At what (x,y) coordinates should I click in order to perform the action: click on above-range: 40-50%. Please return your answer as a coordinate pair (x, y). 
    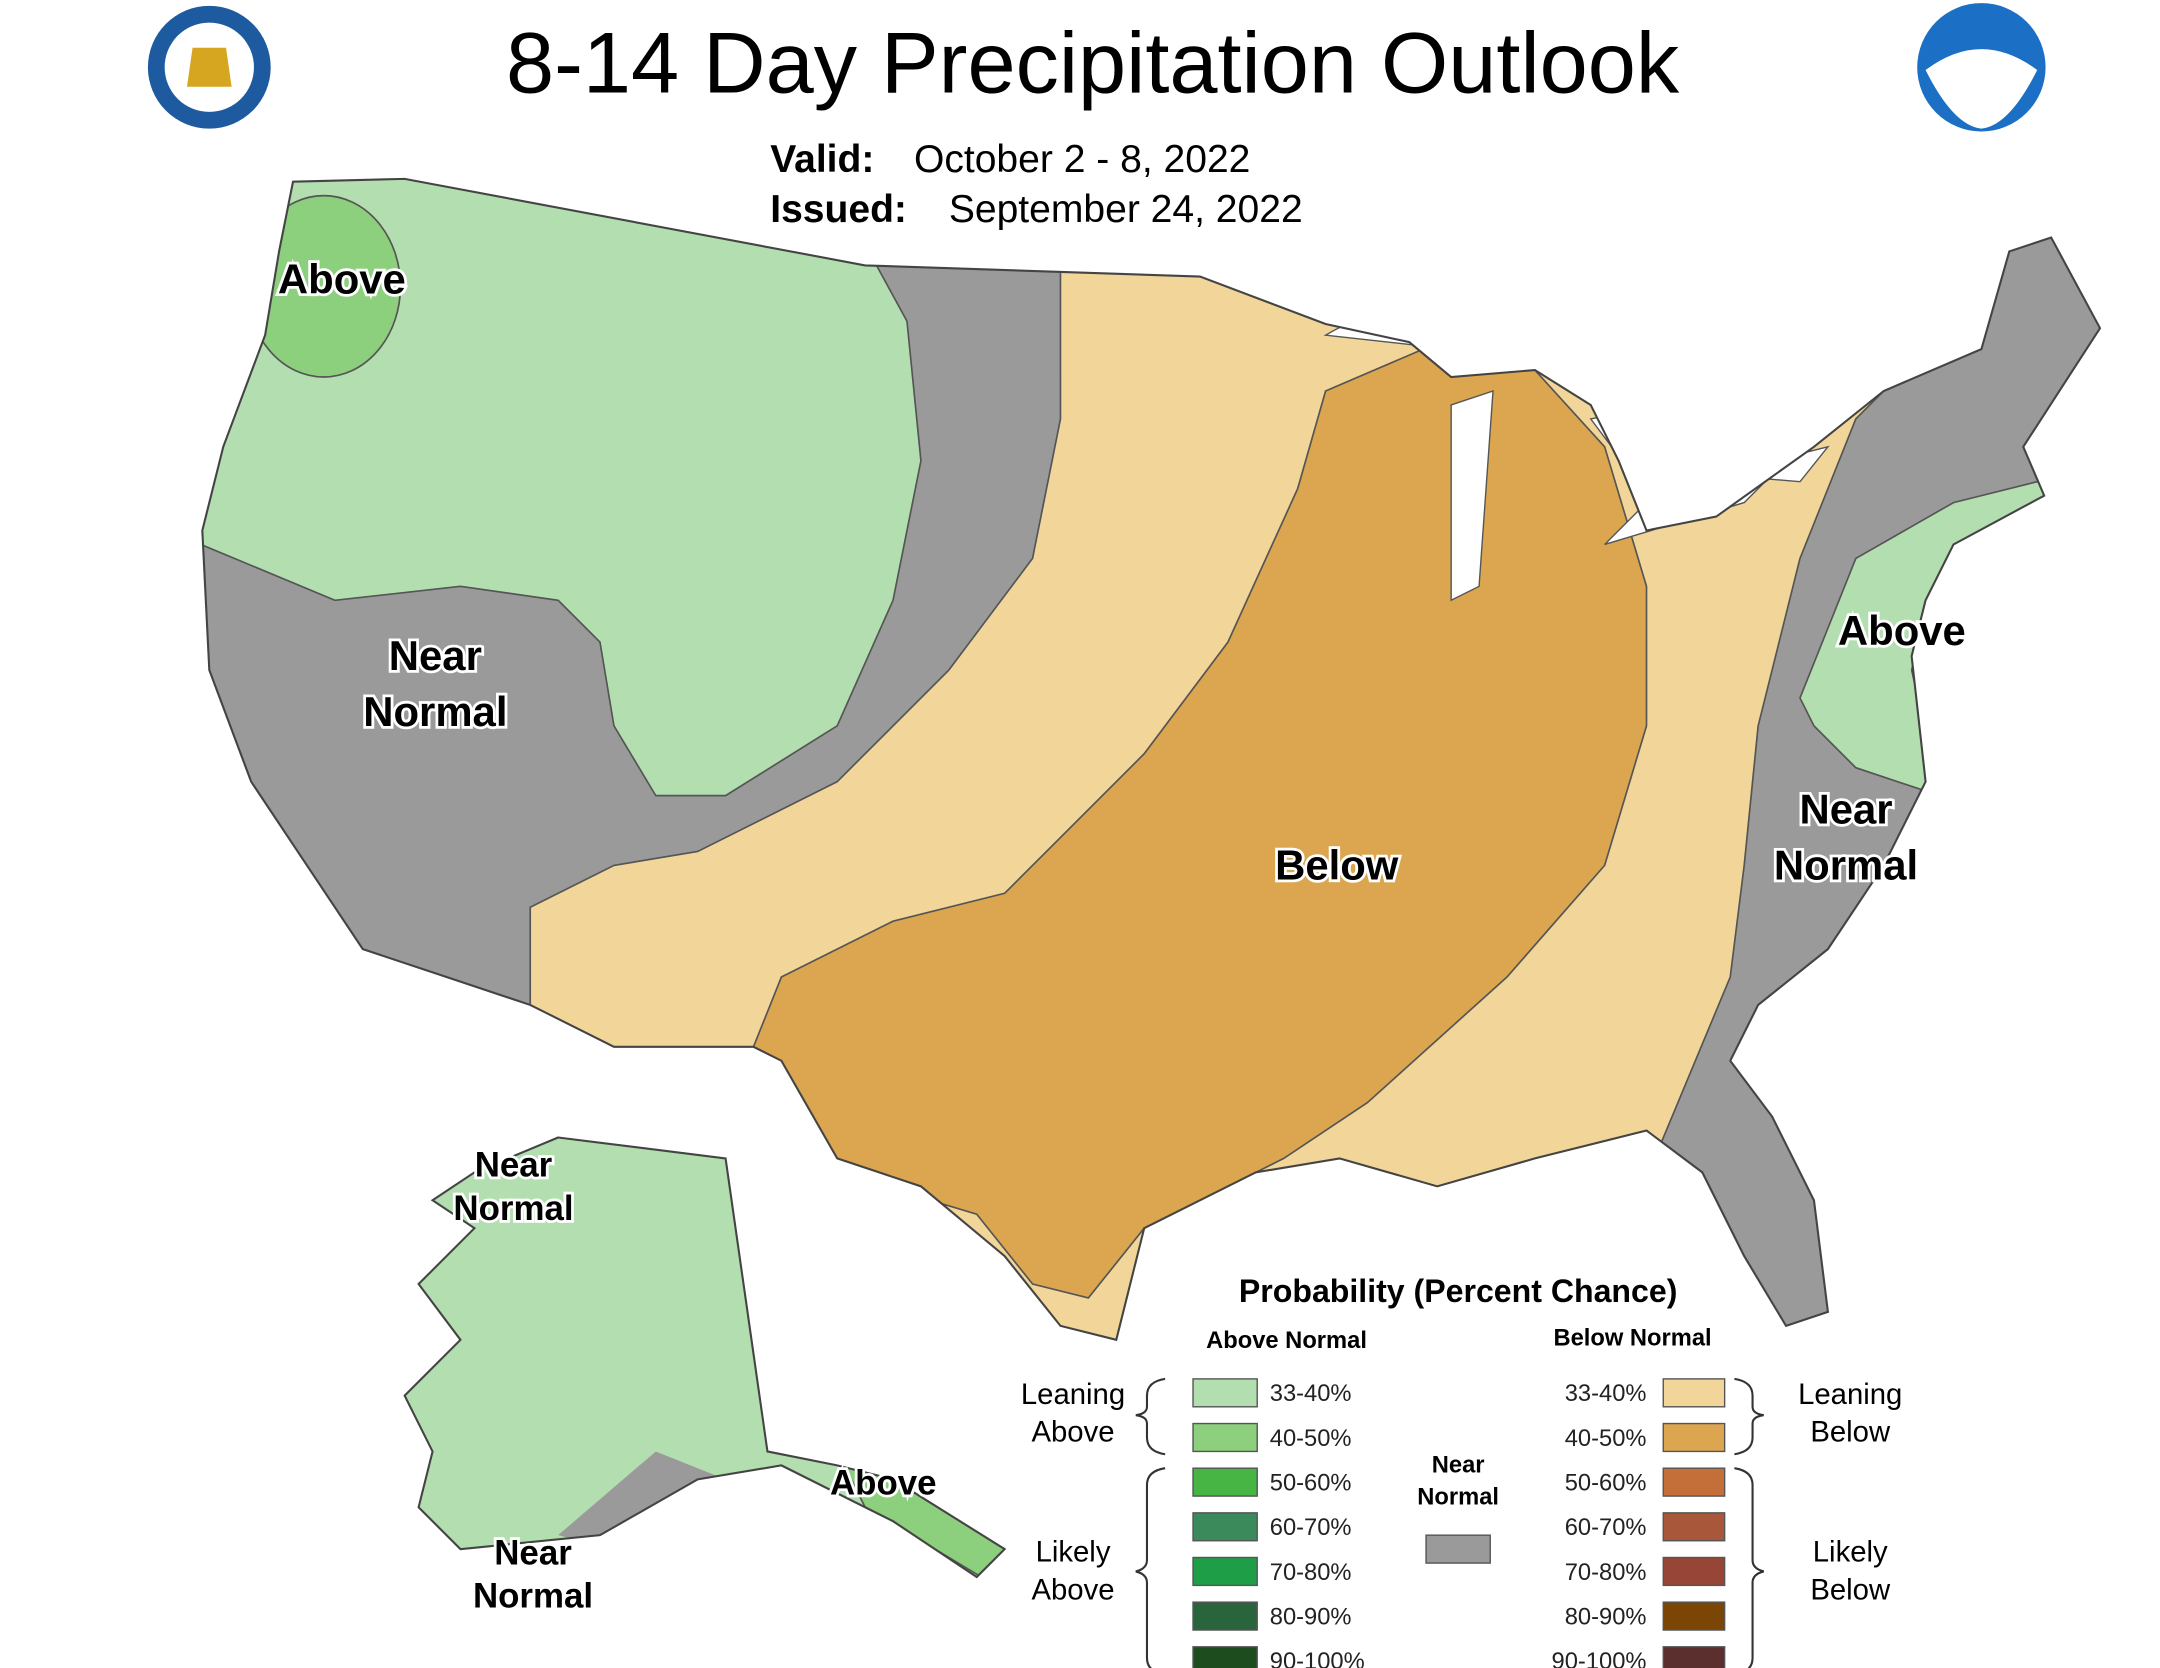
    Looking at the image, I should click on (1311, 1439).